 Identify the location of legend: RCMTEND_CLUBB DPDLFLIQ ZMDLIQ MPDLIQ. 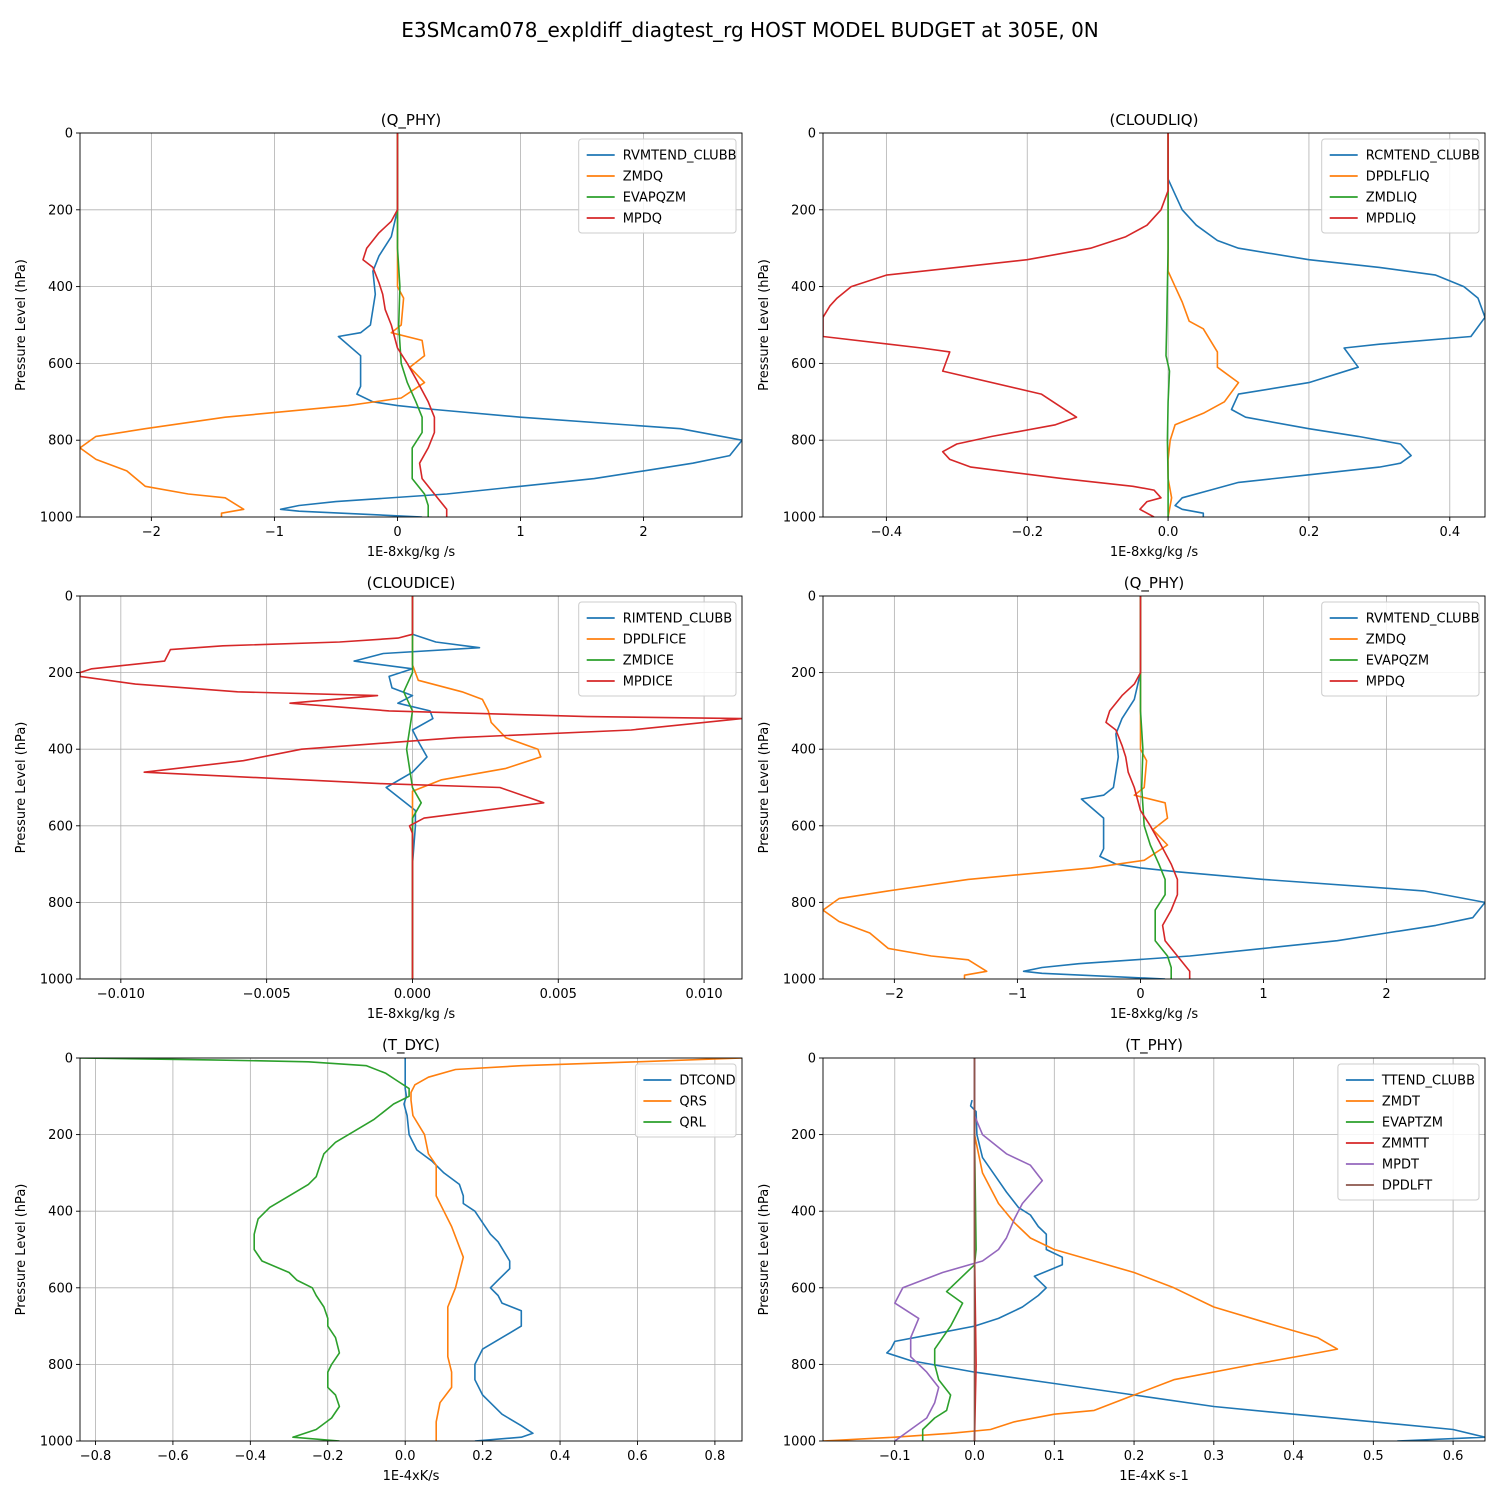
(1400, 186).